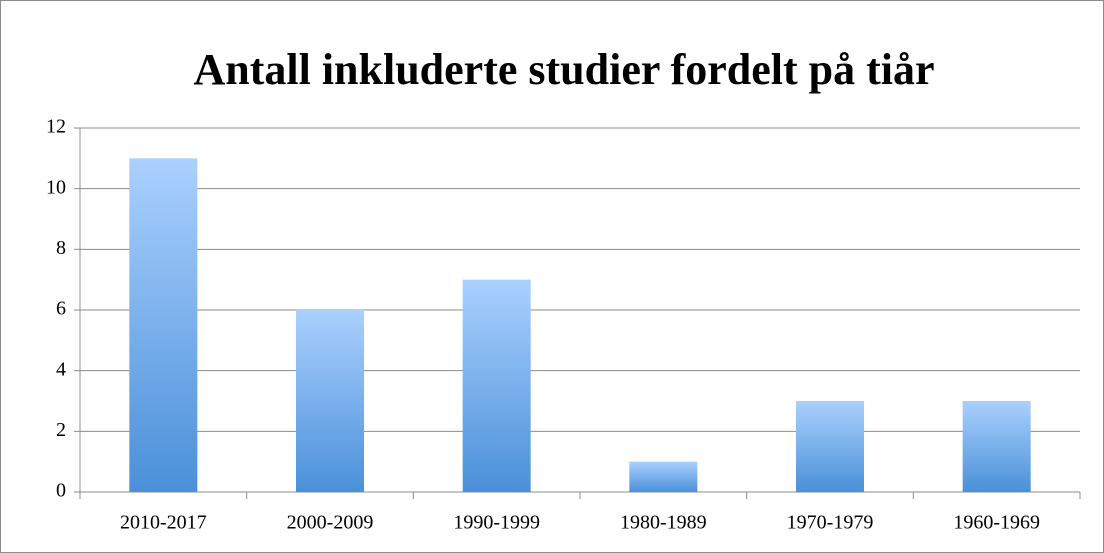 This screenshot has width=1104, height=553. I want to click on x-tick-label: 2000-2009, so click(330, 523).